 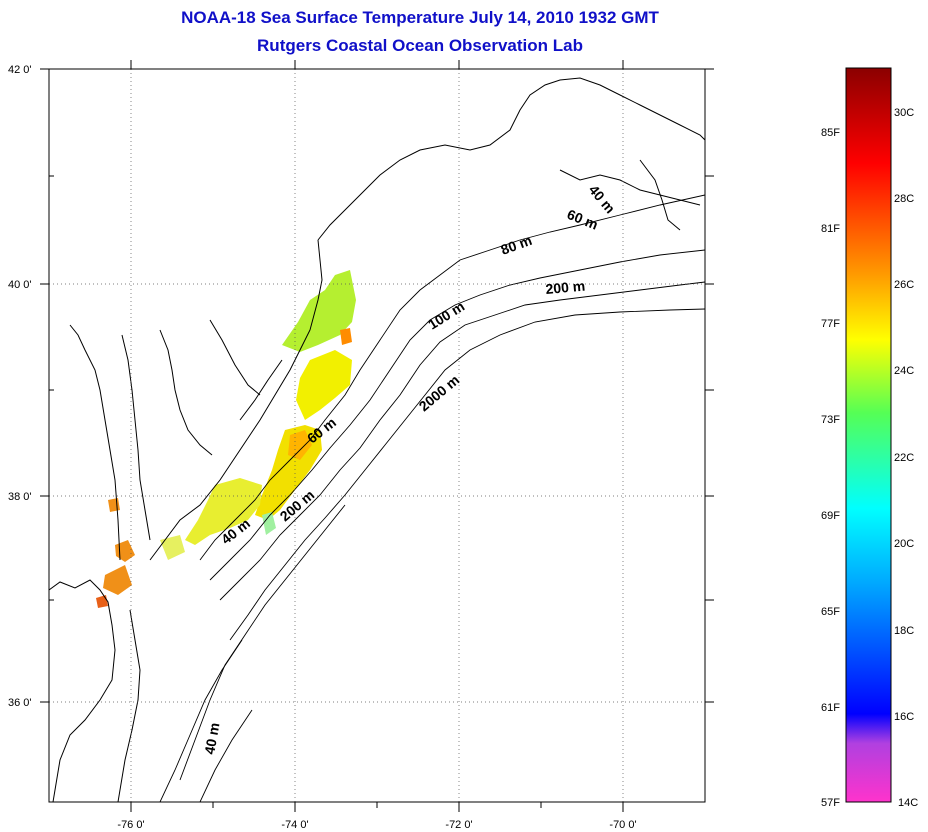 I want to click on colorbar-c-label: 28C, so click(x=904, y=199).